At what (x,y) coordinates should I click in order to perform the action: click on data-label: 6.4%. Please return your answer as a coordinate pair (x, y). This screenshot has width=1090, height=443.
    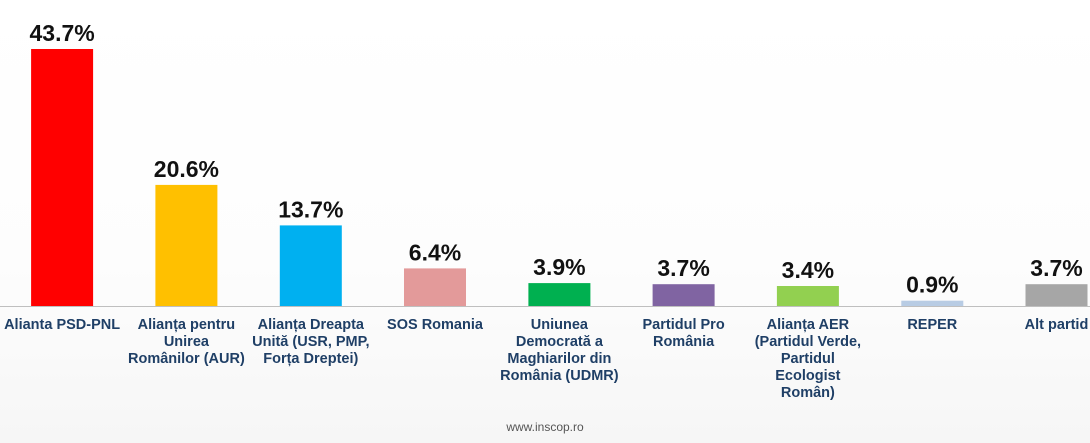
    Looking at the image, I should click on (435, 252).